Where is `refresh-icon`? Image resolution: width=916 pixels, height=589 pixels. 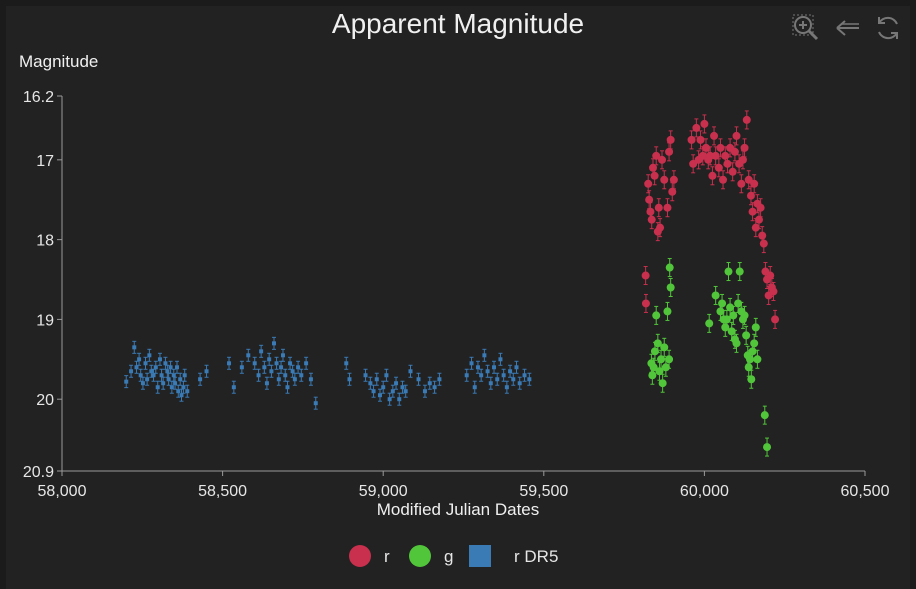 refresh-icon is located at coordinates (888, 28).